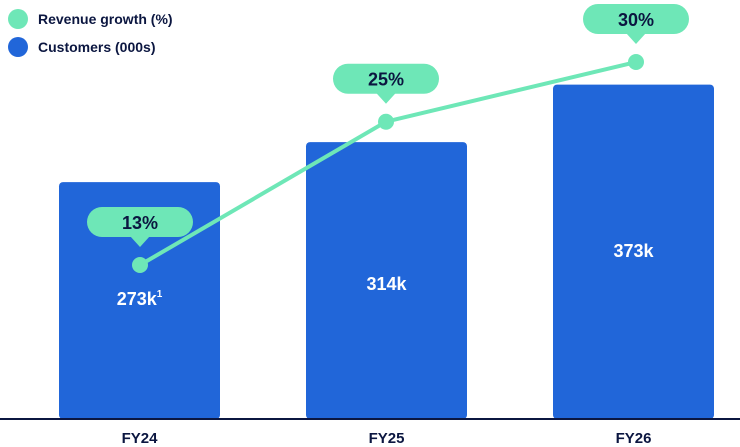  I want to click on revenue-growth-point-fy25, so click(386, 121).